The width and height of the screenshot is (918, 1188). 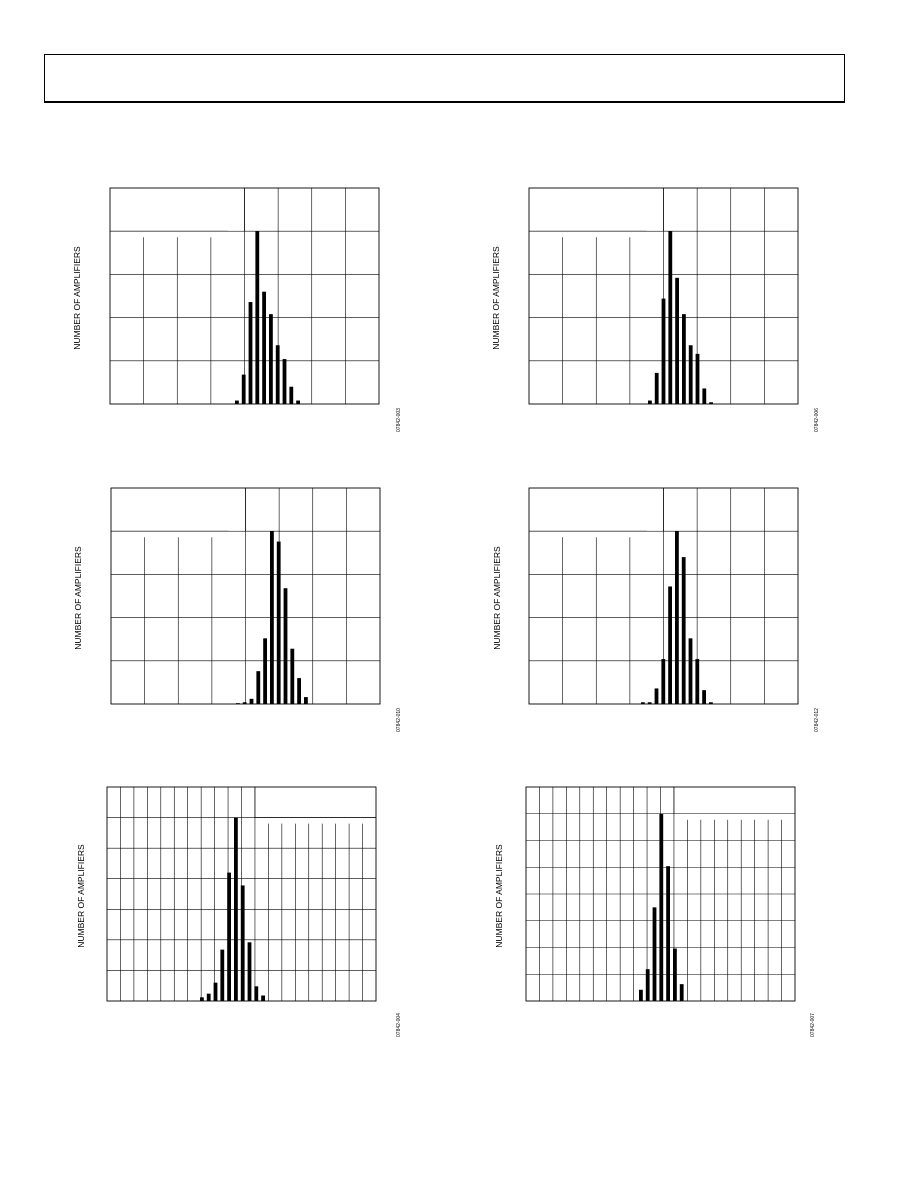 I want to click on figure-id: 07842-012, so click(x=817, y=720).